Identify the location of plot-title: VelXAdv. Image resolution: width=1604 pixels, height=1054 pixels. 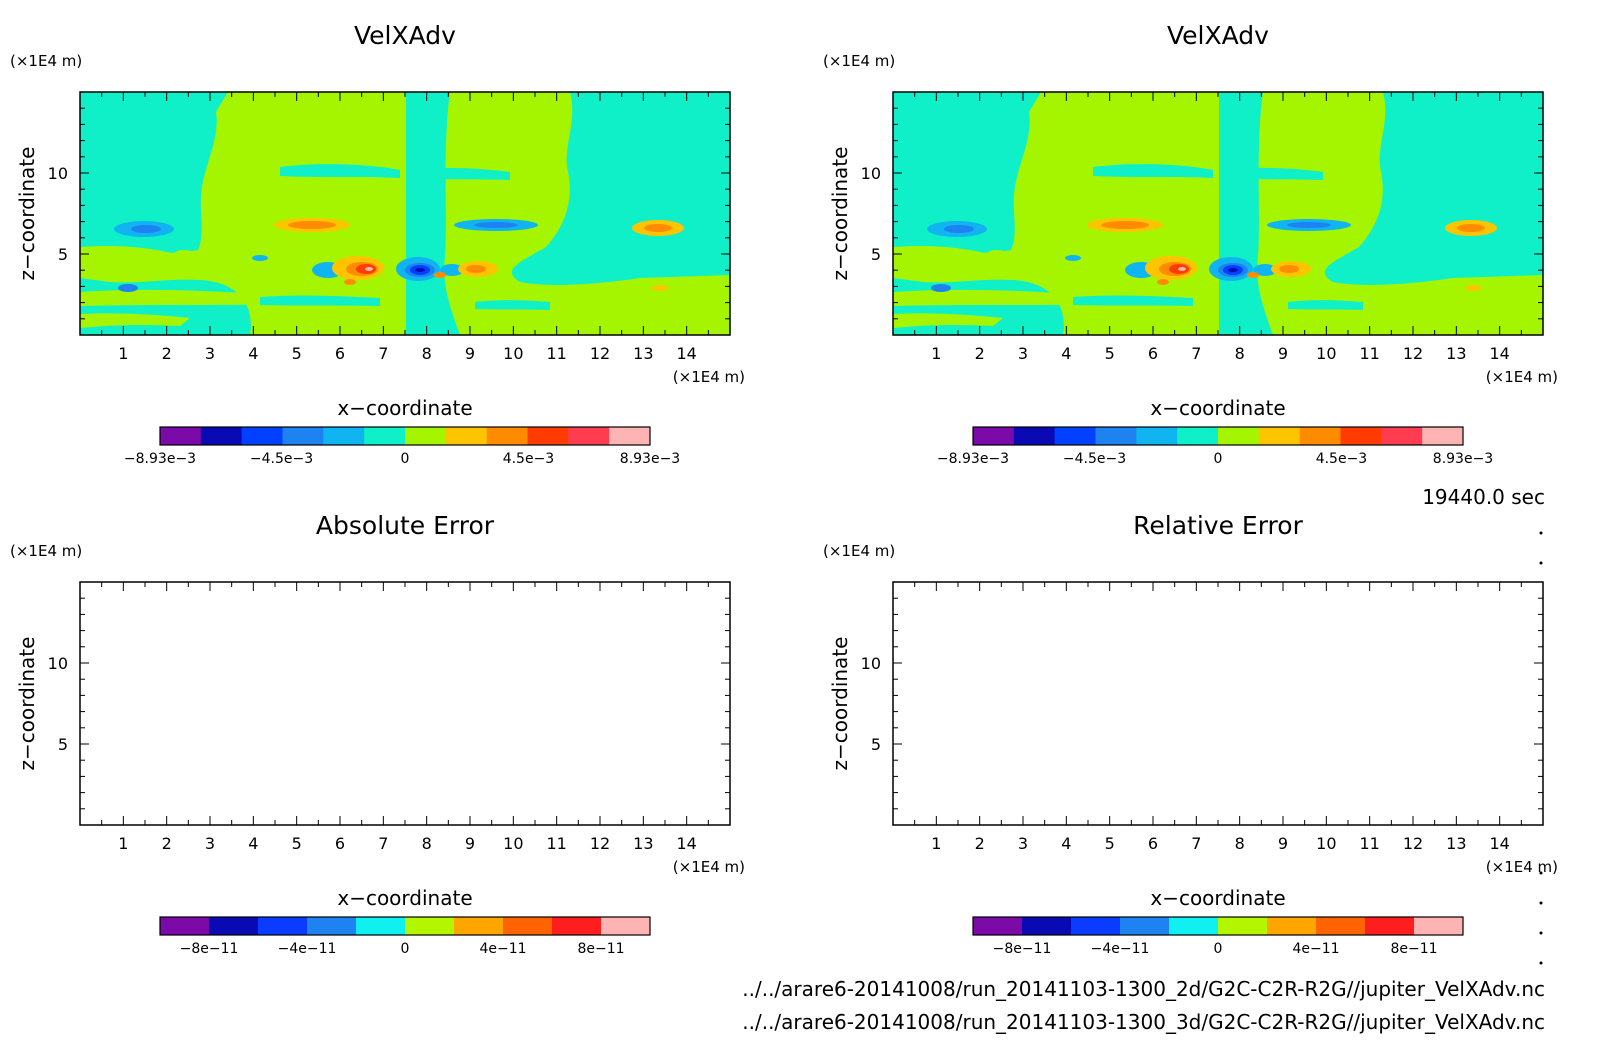
(1218, 35).